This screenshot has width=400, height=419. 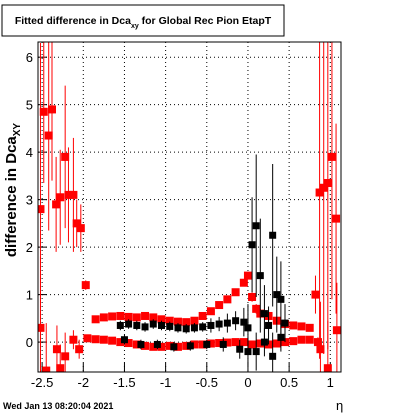 I want to click on x-tick-label: -0.5, so click(x=207, y=382).